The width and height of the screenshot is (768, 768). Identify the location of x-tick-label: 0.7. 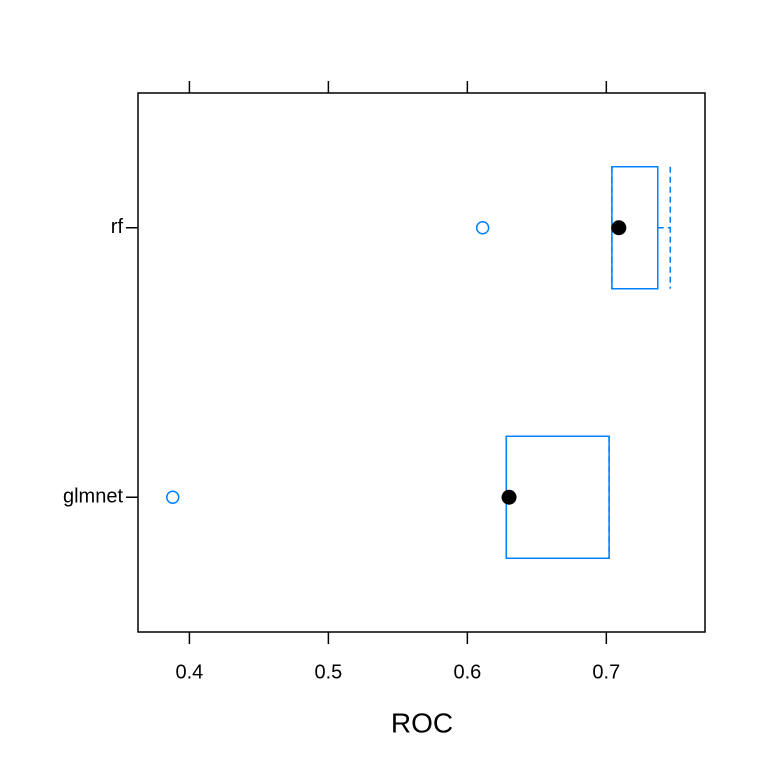
(606, 672).